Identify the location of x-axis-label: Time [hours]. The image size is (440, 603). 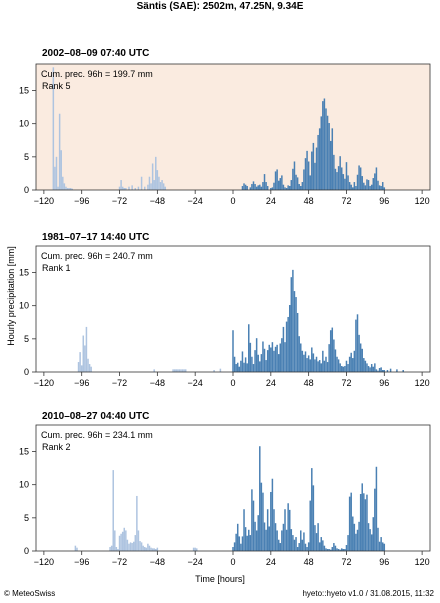
(220, 579).